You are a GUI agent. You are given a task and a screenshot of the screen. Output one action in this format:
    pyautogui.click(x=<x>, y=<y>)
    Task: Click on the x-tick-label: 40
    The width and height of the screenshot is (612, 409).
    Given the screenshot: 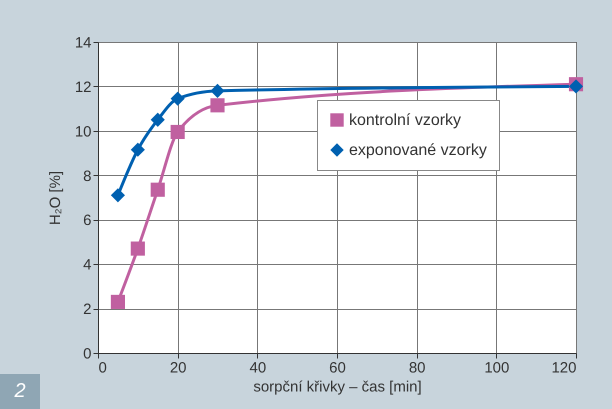 What is the action you would take?
    pyautogui.click(x=257, y=368)
    